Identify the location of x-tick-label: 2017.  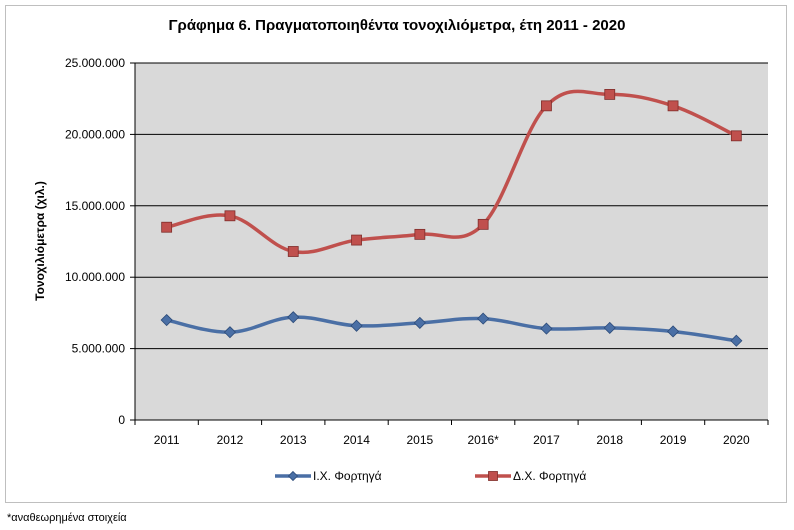
(546, 440).